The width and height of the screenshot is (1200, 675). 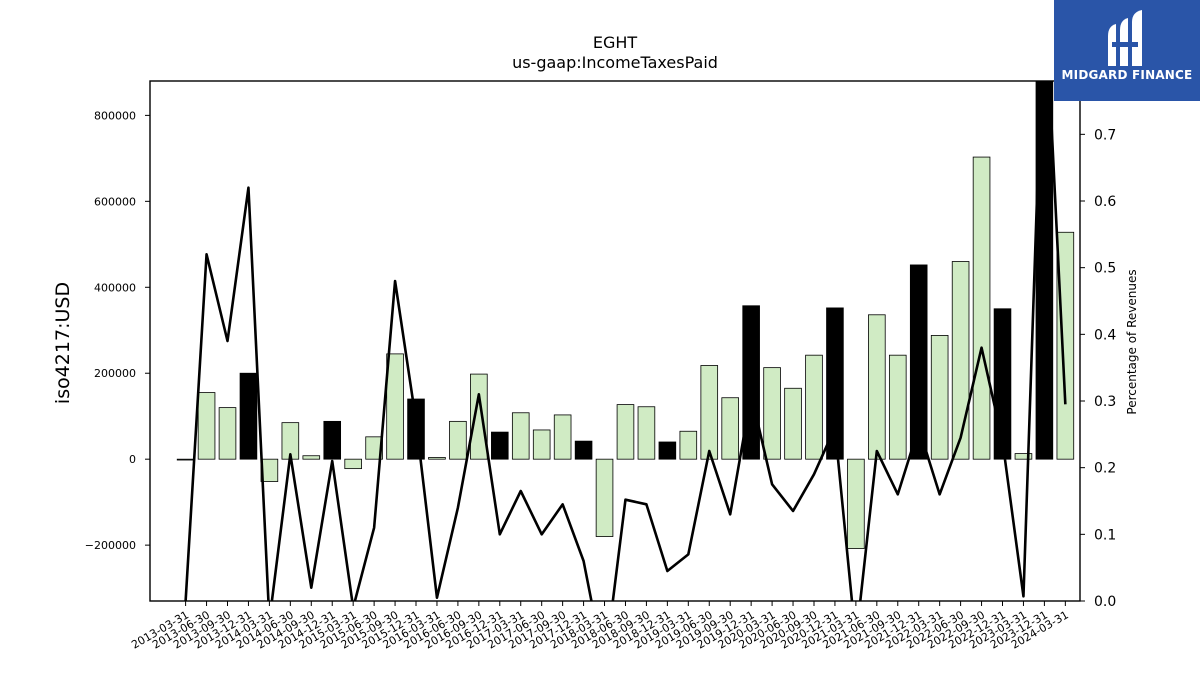 What do you see at coordinates (615, 42) in the screenshot?
I see `chart-title: EGHT` at bounding box center [615, 42].